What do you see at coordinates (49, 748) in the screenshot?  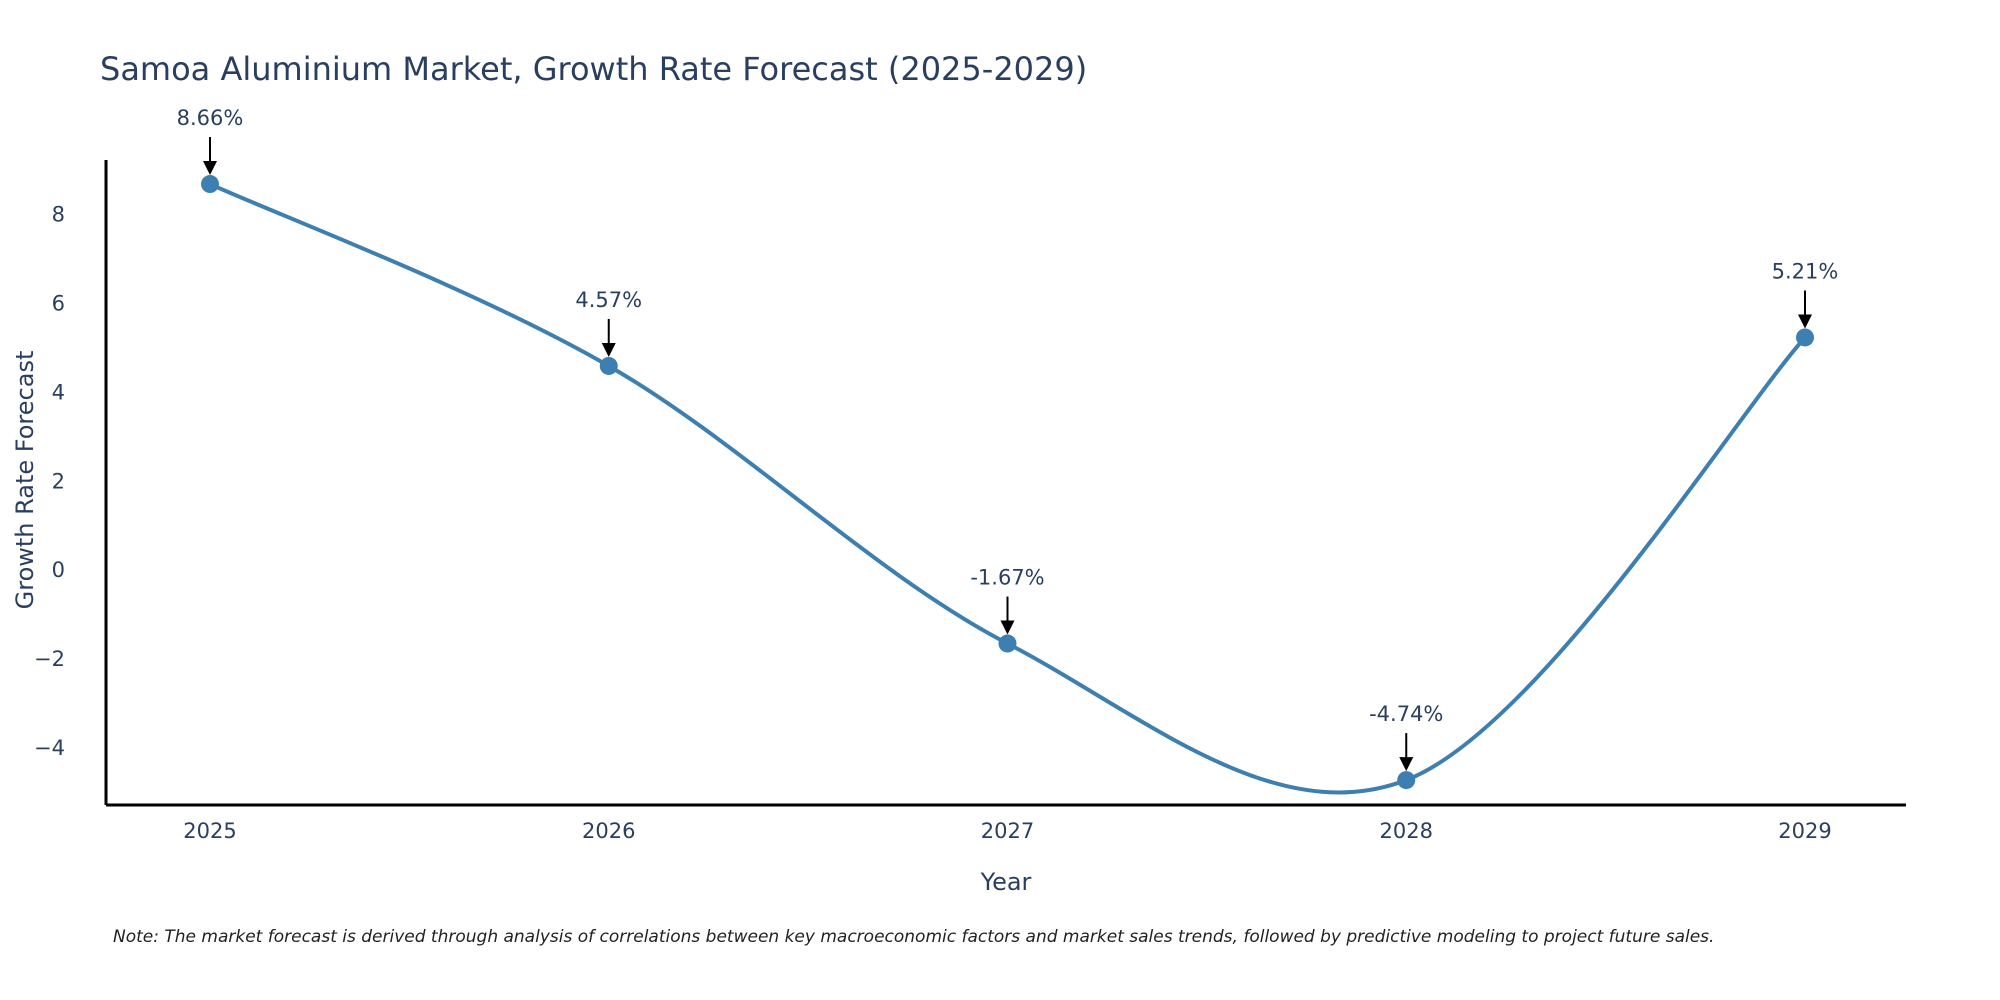 I see `y-tick-label: −4` at bounding box center [49, 748].